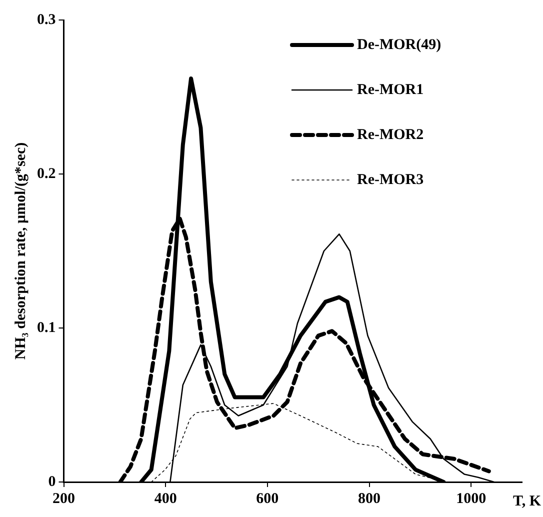 The width and height of the screenshot is (543, 517). What do you see at coordinates (46, 328) in the screenshot?
I see `y-tick-label: 0.1` at bounding box center [46, 328].